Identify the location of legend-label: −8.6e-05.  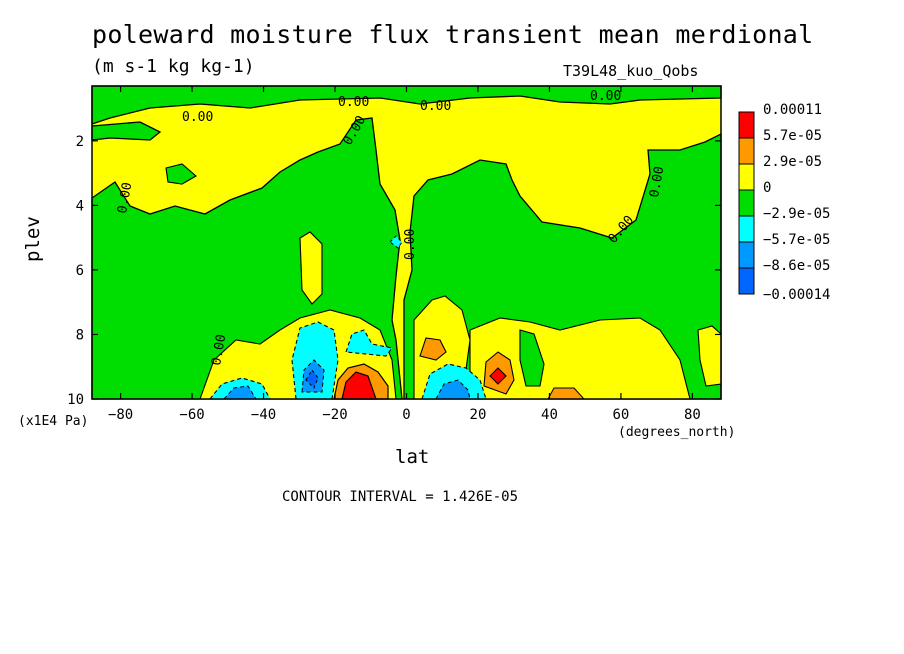
(796, 266).